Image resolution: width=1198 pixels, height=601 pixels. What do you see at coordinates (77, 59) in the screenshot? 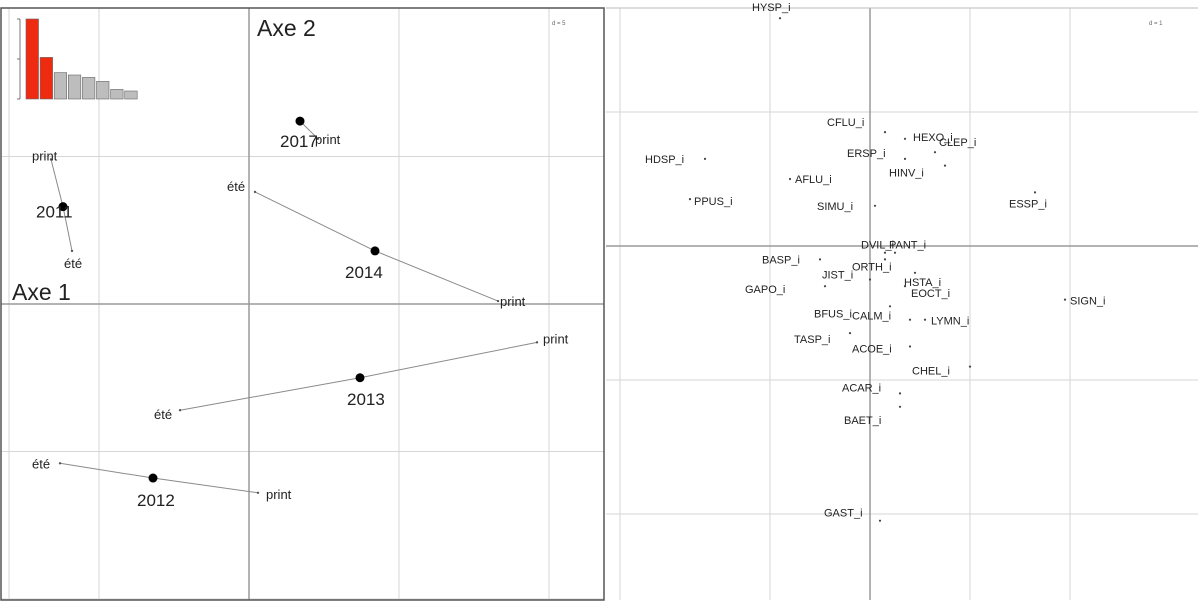
I see `eigenvalue-barplot` at bounding box center [77, 59].